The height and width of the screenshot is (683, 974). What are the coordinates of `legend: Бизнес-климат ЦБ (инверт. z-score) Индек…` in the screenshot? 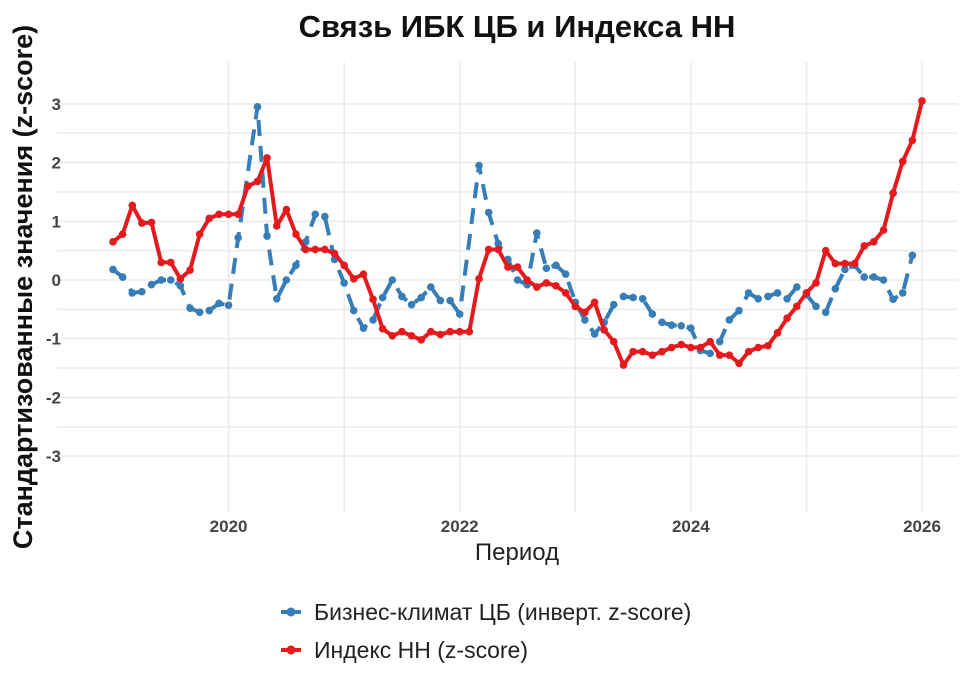 It's located at (486, 631).